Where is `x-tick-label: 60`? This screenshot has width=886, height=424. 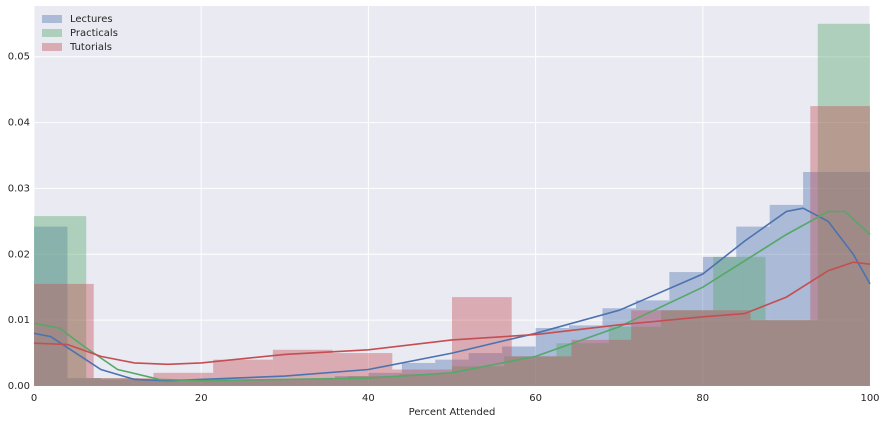 x-tick-label: 60 is located at coordinates (535, 398).